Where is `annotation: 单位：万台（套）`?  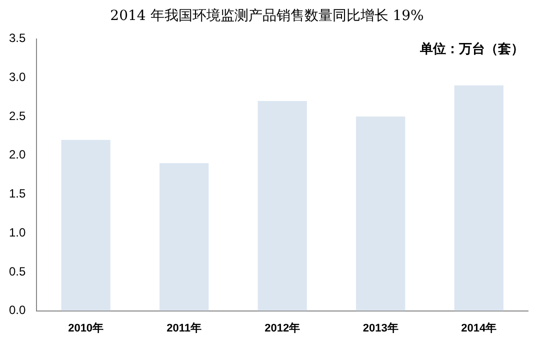
annotation: 单位：万台（套） is located at coordinates (472, 49).